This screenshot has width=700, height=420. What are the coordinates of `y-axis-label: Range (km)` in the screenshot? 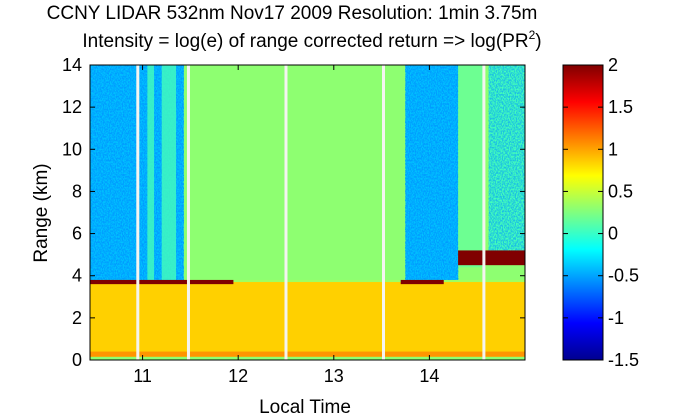 It's located at (41, 212).